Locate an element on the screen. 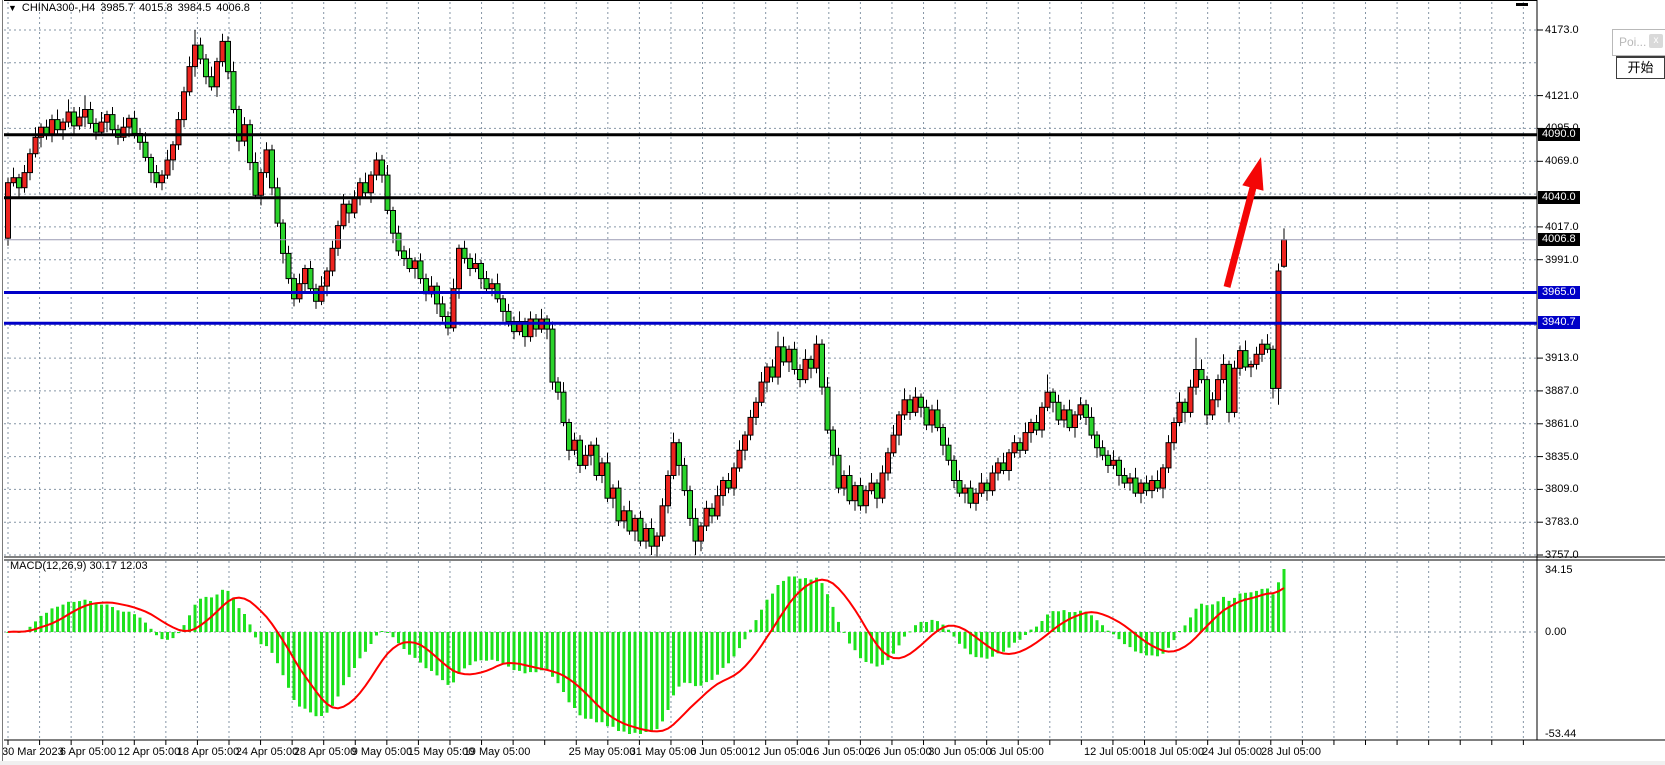 This screenshot has width=1665, height=765. ohlc-close: 4006.8 is located at coordinates (233, 8).